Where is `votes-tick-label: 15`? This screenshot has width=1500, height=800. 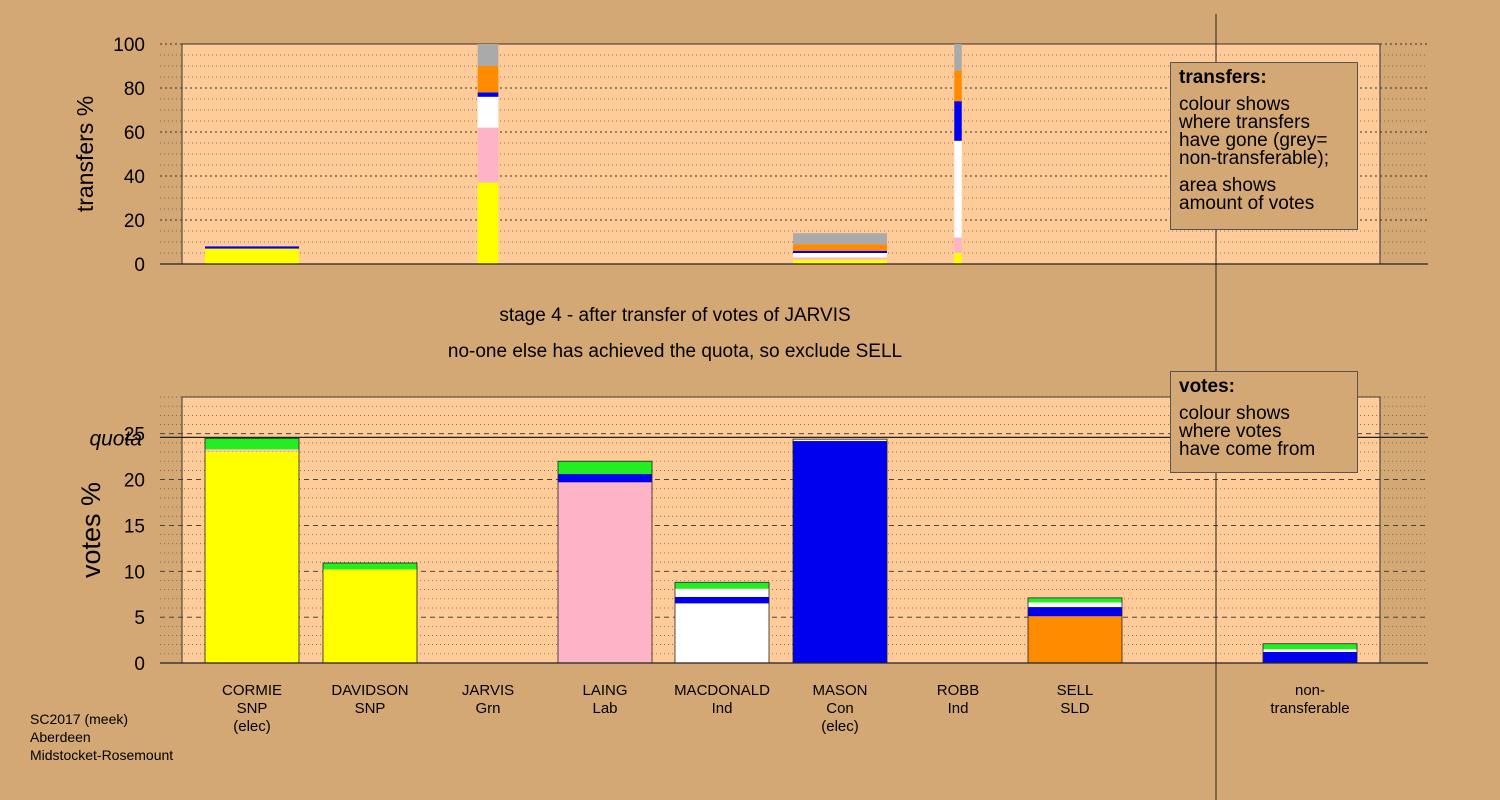 votes-tick-label: 15 is located at coordinates (134, 526).